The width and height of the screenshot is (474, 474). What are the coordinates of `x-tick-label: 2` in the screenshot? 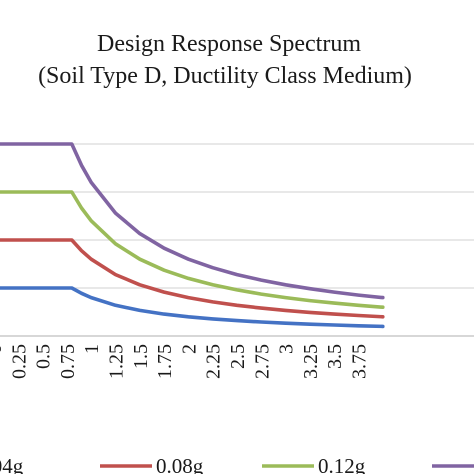 It's located at (189, 349).